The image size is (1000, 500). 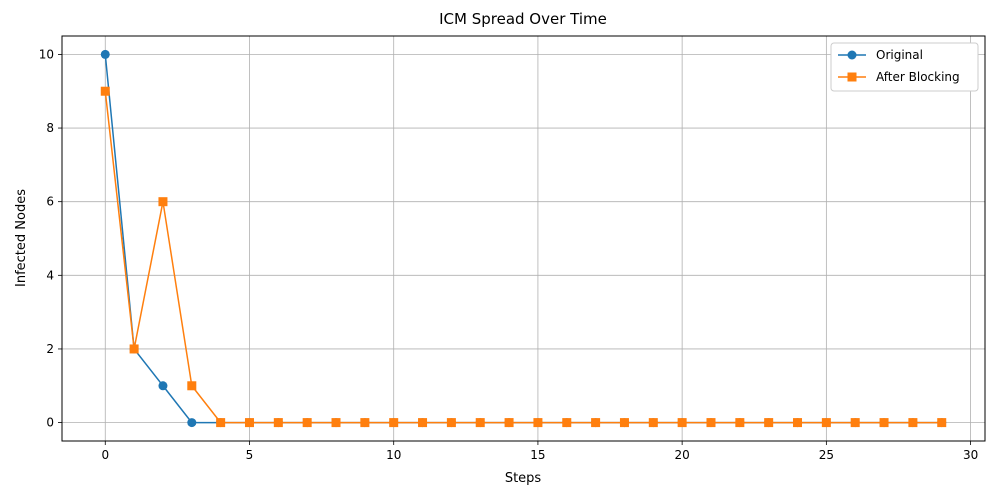 What do you see at coordinates (523, 19) in the screenshot?
I see `chart-title: ICM Spread Over Time` at bounding box center [523, 19].